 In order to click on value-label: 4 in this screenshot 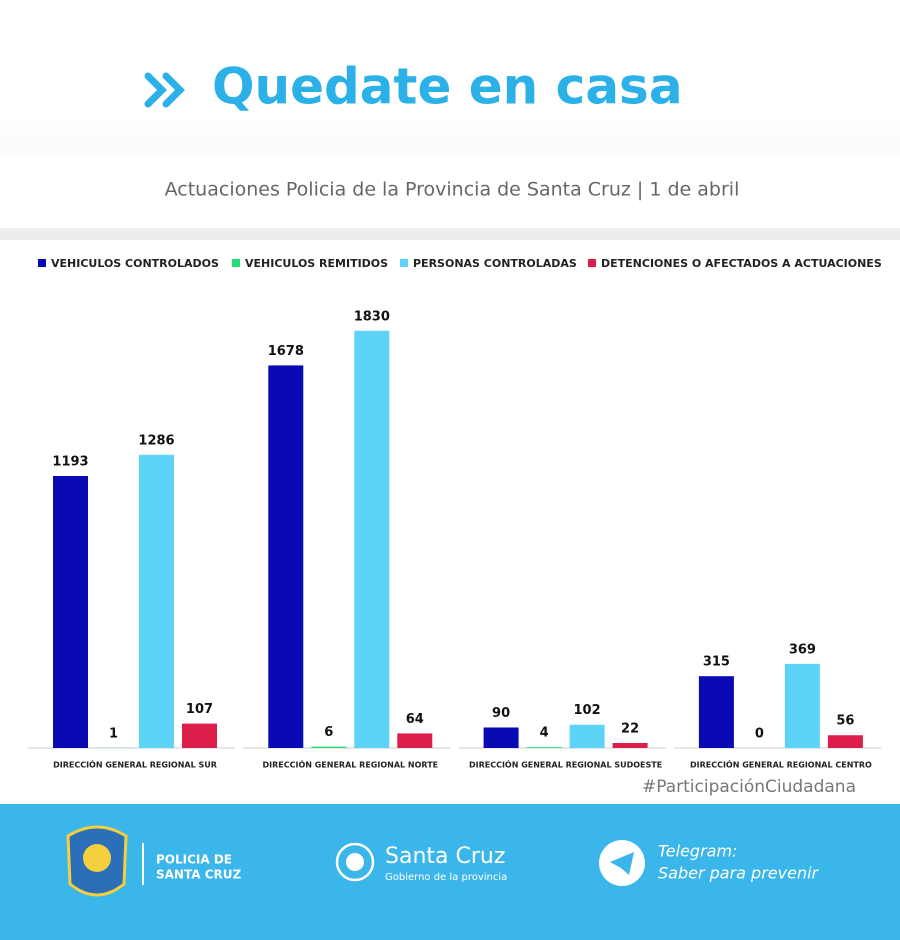, I will do `click(544, 733)`.